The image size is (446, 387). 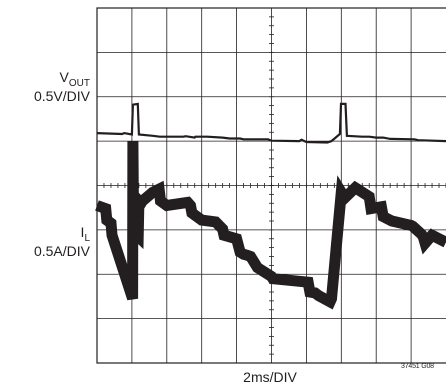 I want to click on vout-label-sub: OUT, so click(x=79, y=83).